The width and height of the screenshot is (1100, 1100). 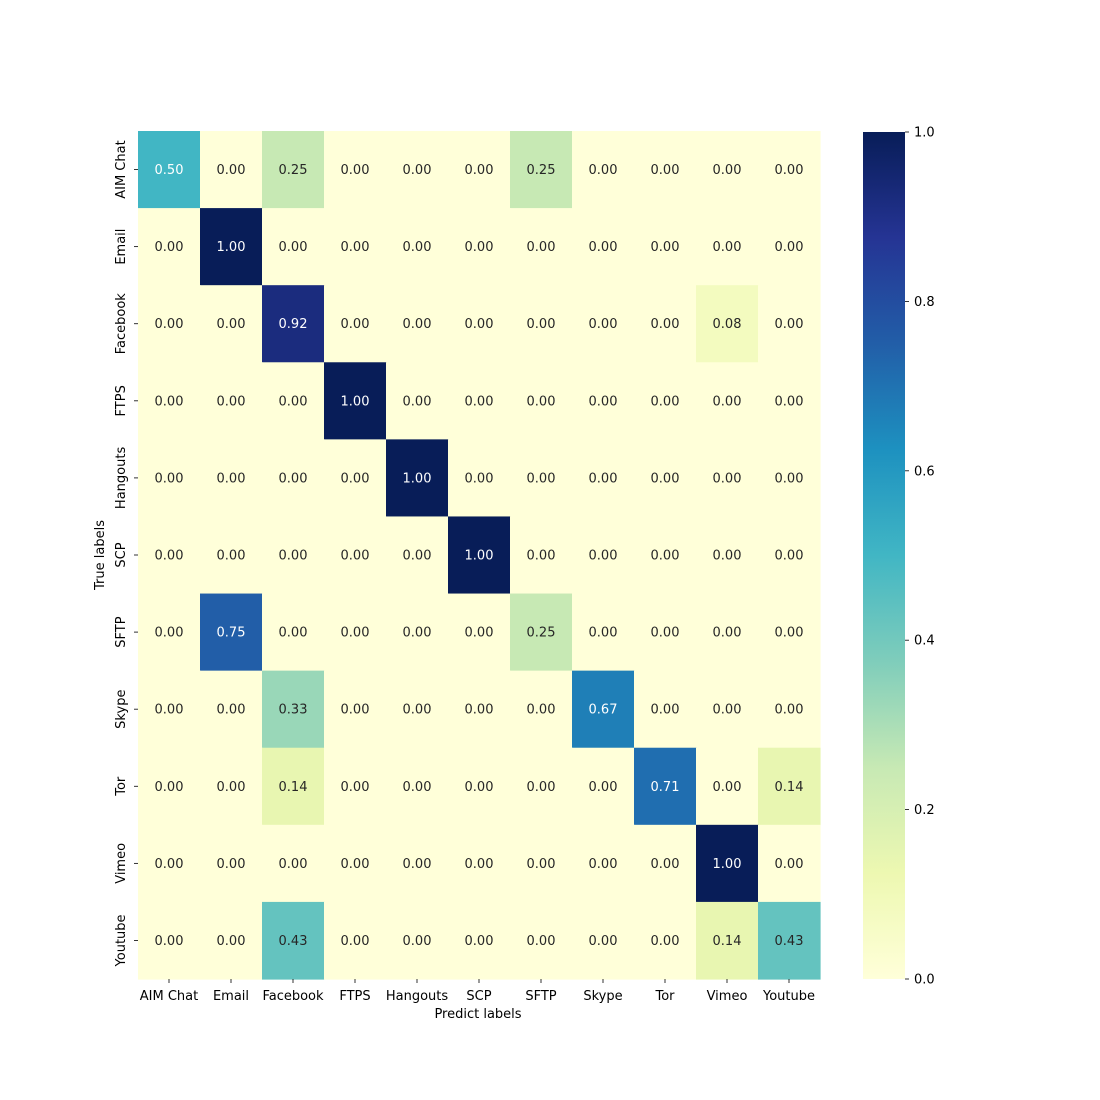 I want to click on x-tick-label: Youtube, so click(x=788, y=996).